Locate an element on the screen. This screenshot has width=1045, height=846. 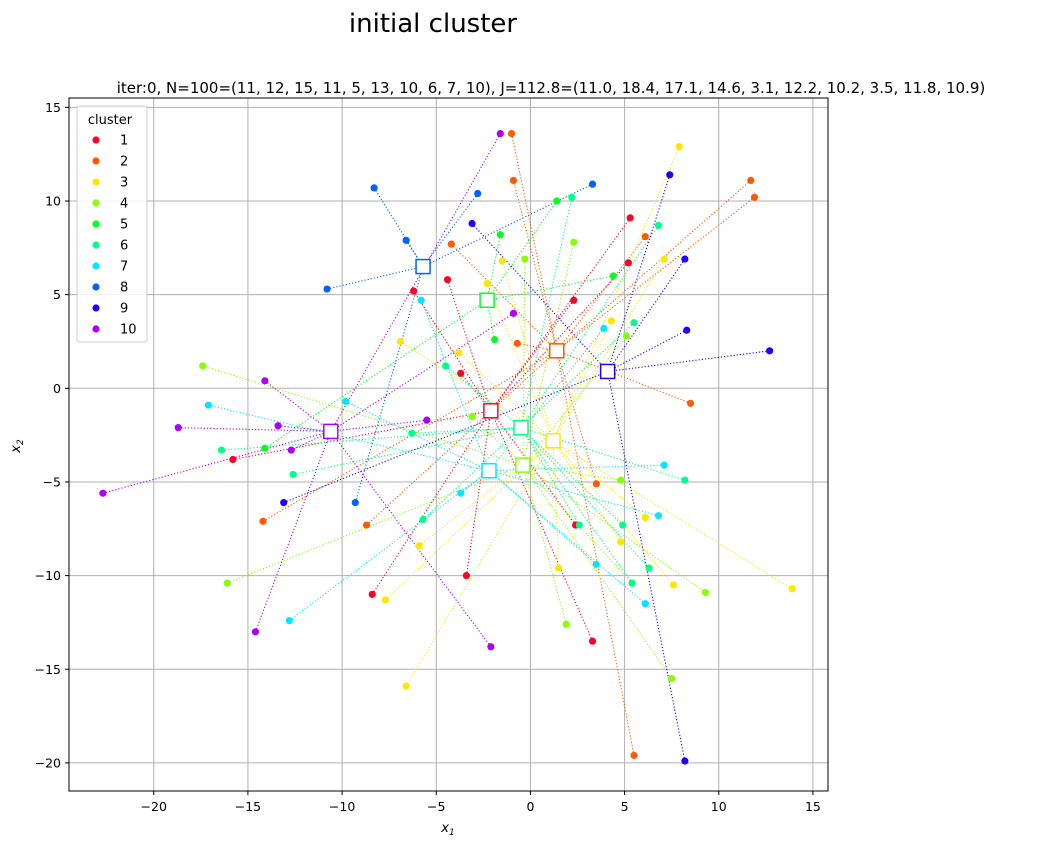
centroid-markers is located at coordinates (469, 368).